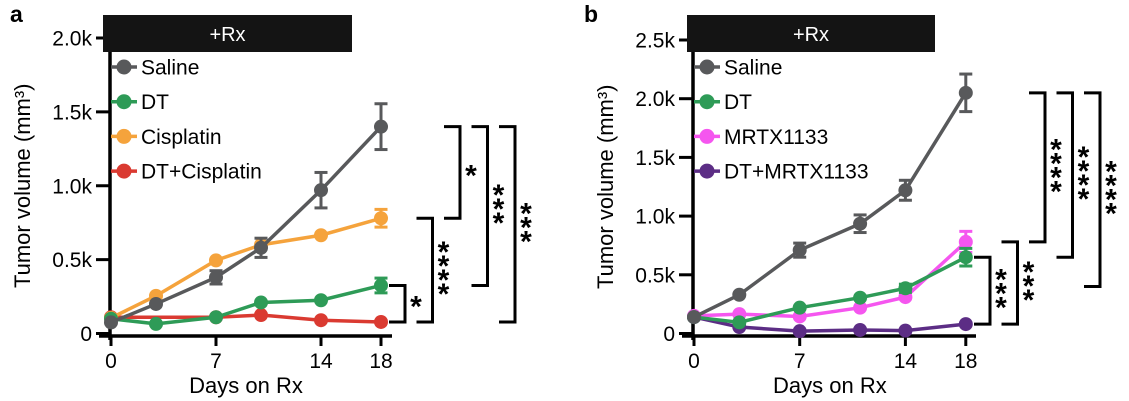  Describe the element at coordinates (965, 361) in the screenshot. I see `x-tick-label: 18` at that location.